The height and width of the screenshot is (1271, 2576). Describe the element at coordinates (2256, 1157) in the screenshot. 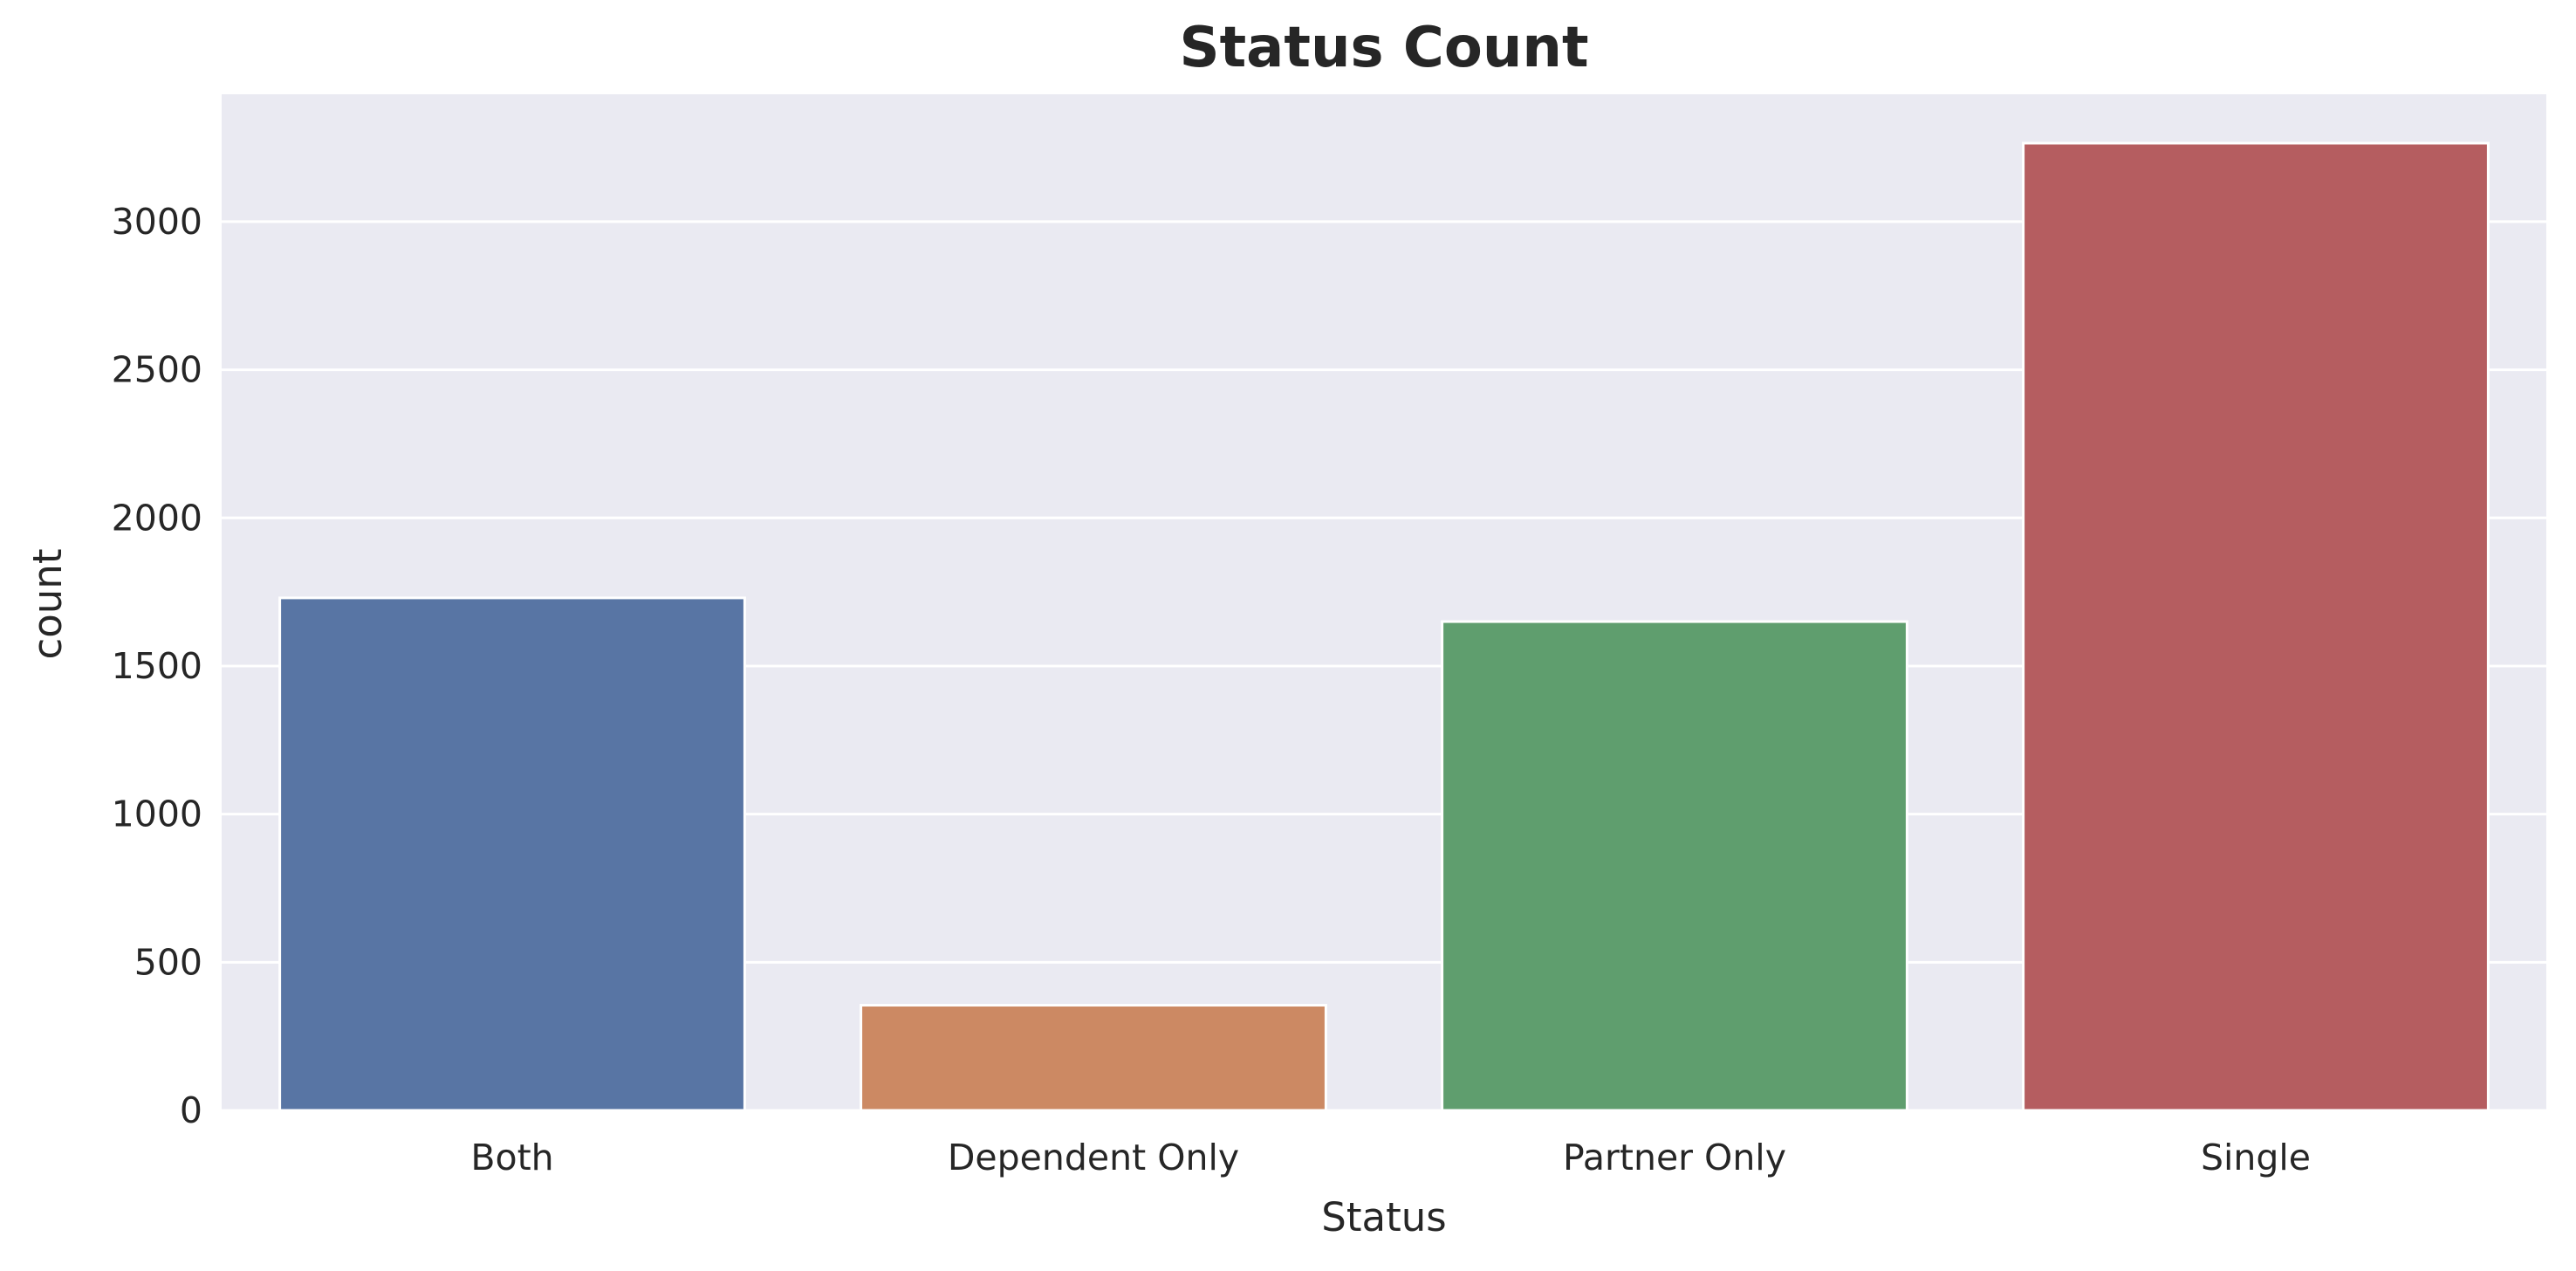

I see `x-tick-label: Single` at that location.